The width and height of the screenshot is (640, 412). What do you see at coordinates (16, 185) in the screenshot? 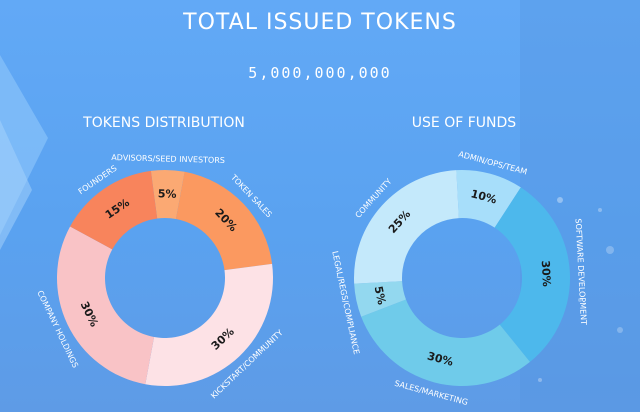
I see `left-arrow-inner-shape` at bounding box center [16, 185].